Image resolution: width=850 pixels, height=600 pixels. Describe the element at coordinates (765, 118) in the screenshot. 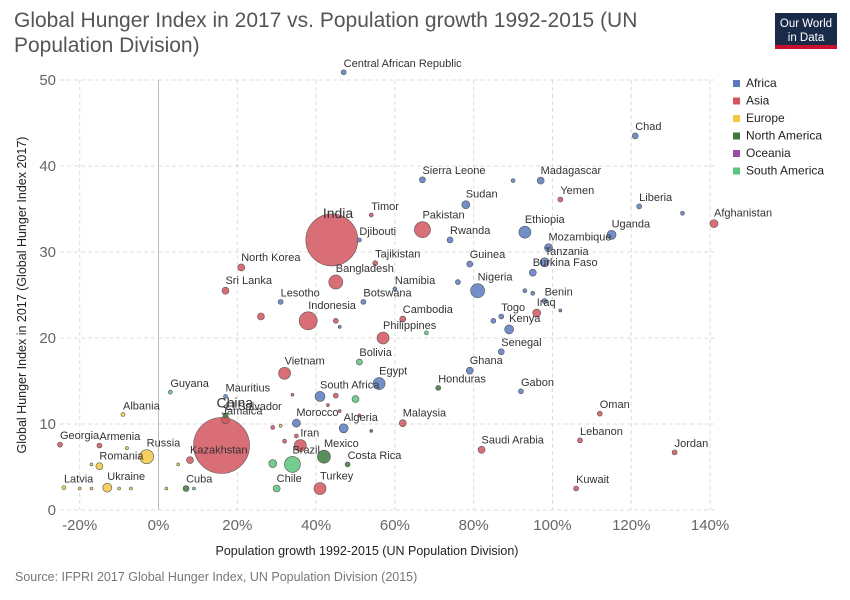

I see `legend-label: Europe` at that location.